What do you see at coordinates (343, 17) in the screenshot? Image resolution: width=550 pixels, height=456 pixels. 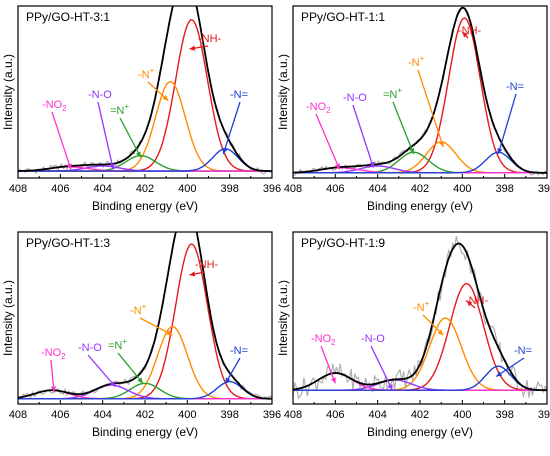 I see `panel-title: PPy/GO-HT-1:1` at bounding box center [343, 17].